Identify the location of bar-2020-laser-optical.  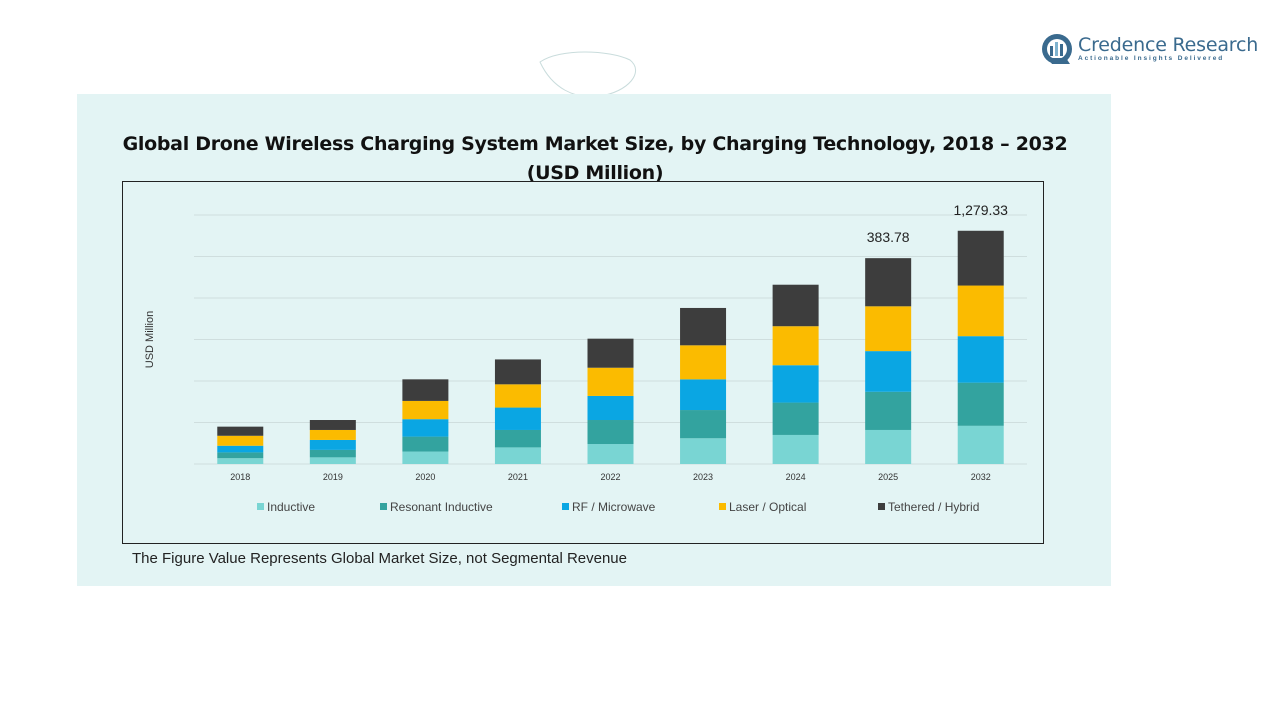
(425, 410).